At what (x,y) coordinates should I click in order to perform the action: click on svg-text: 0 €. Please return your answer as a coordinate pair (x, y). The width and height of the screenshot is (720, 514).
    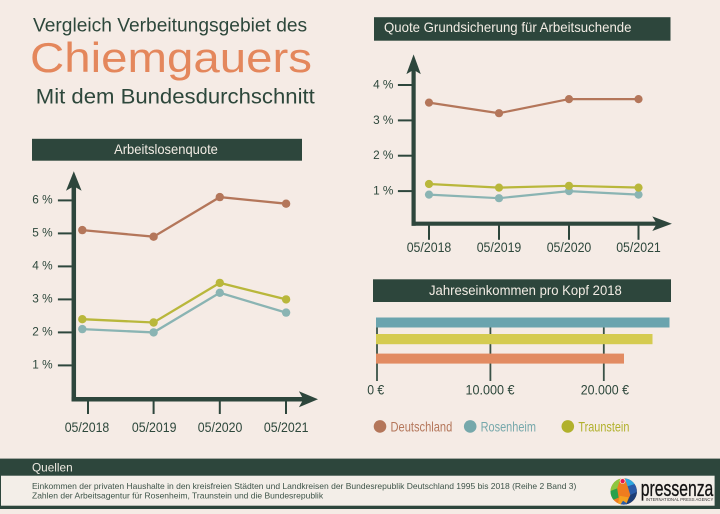
    Looking at the image, I should click on (375, 389).